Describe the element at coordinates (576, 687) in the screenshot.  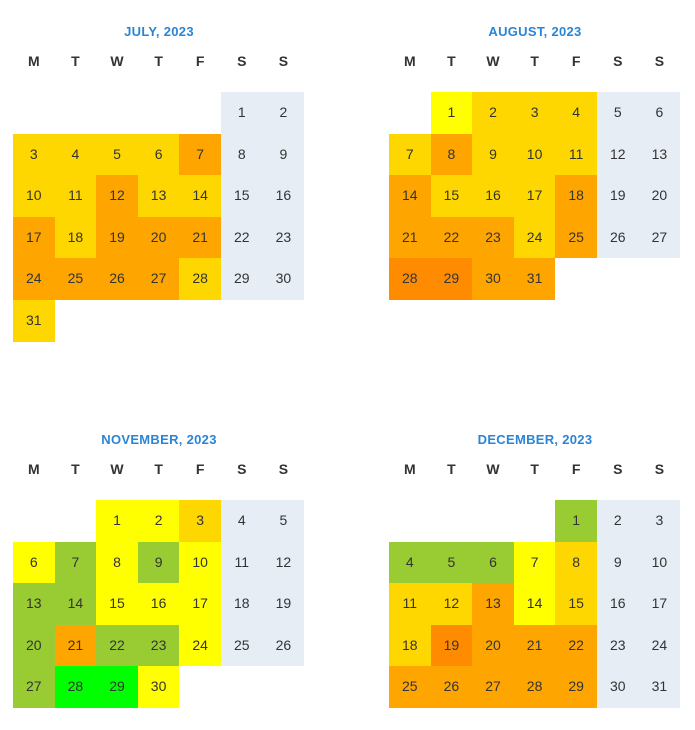
I see `day-cell: 29` at that location.